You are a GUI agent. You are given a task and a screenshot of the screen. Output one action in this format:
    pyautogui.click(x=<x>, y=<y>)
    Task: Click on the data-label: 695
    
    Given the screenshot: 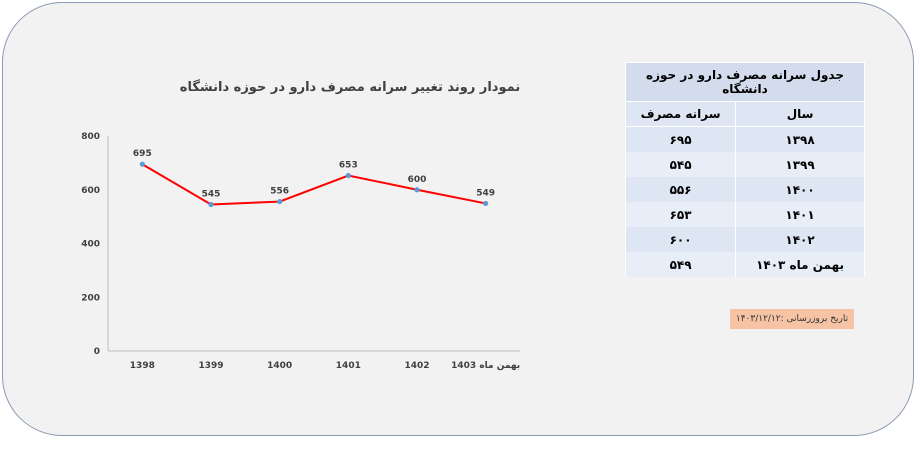 What is the action you would take?
    pyautogui.click(x=142, y=154)
    